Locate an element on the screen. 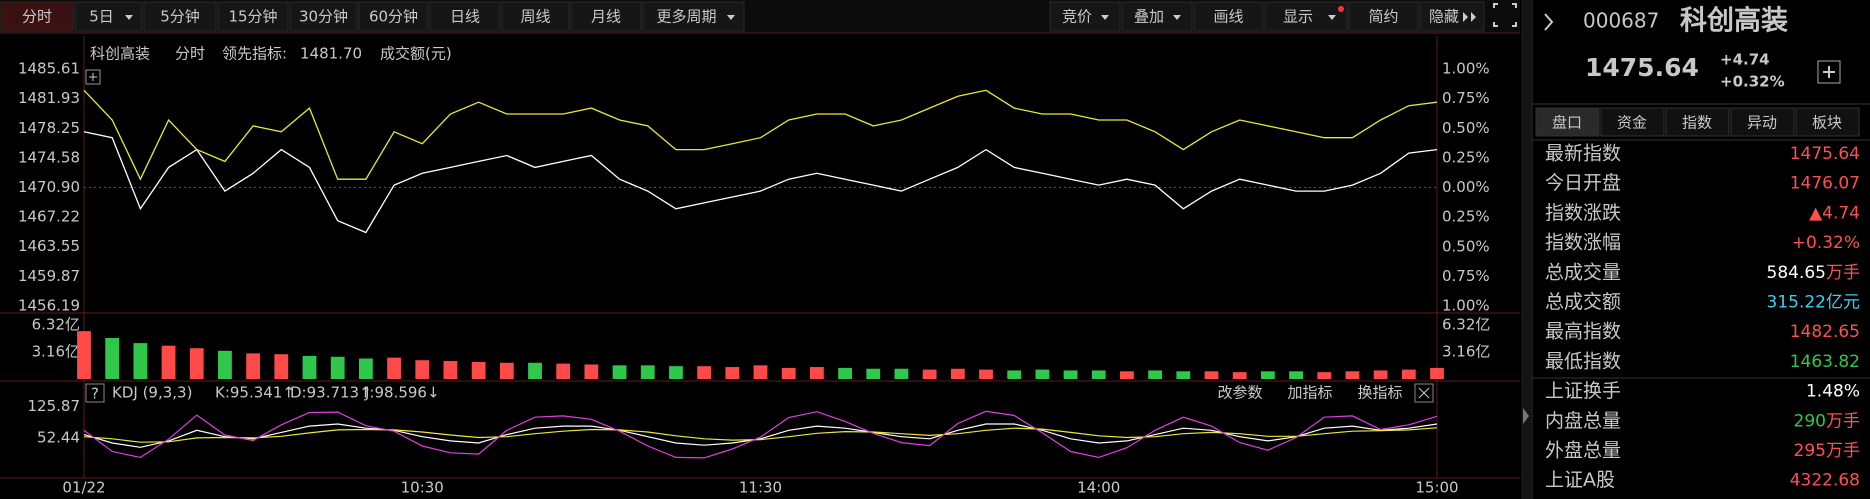 This screenshot has width=1870, height=499. quote-label: 外盘总量 is located at coordinates (1583, 451).